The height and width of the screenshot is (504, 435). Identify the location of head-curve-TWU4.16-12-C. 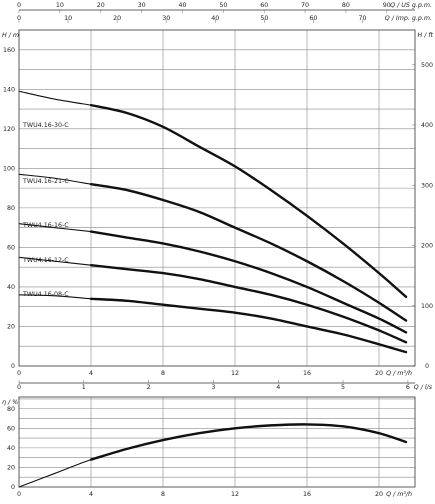
(248, 304).